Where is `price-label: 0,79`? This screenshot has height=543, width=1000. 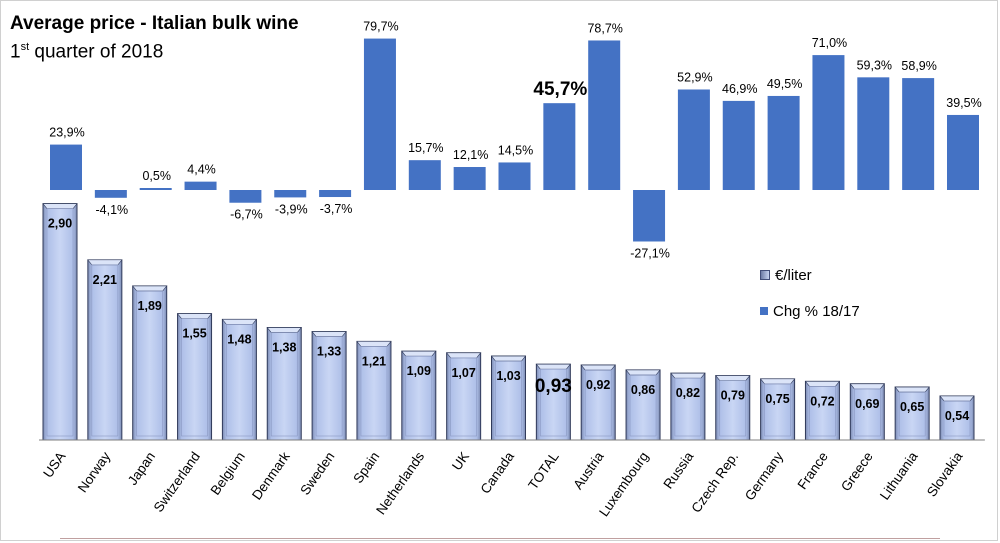 price-label: 0,79 is located at coordinates (733, 396).